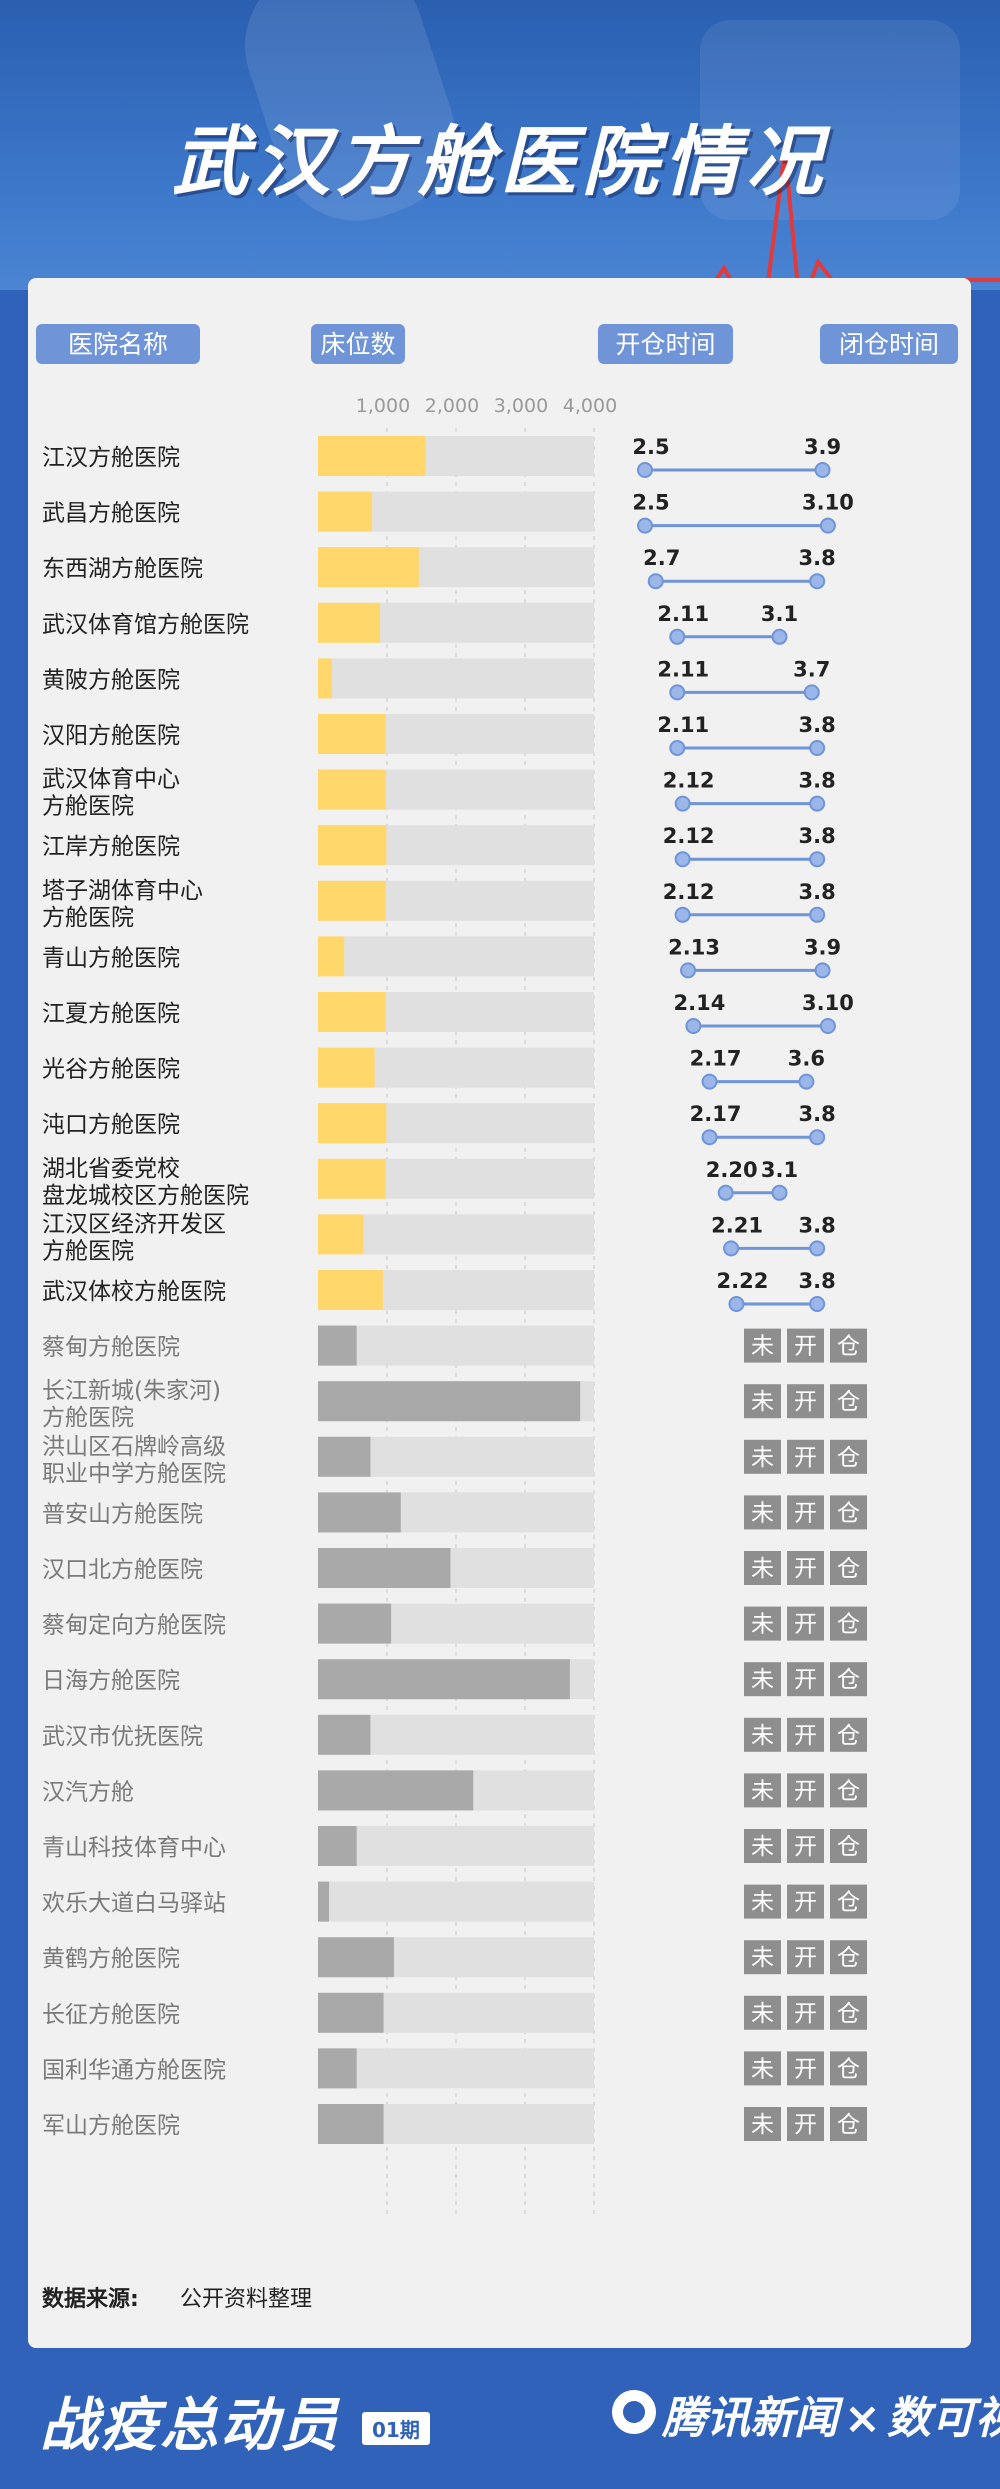  What do you see at coordinates (111, 736) in the screenshot?
I see `hospital-name: 汉阳方舱医院` at bounding box center [111, 736].